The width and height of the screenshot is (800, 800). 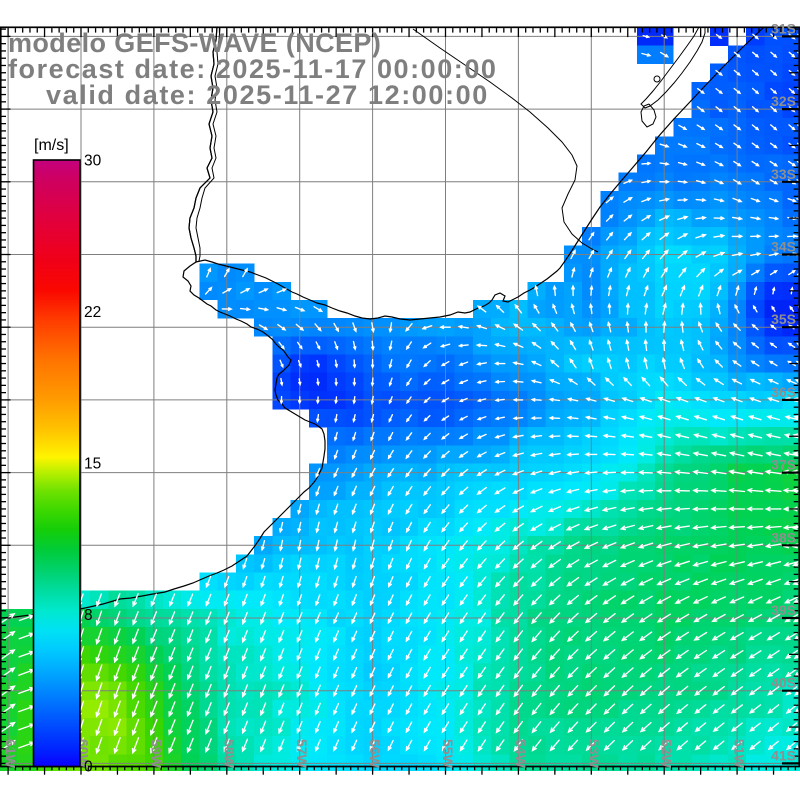 What do you see at coordinates (521, 754) in the screenshot?
I see `svg-text: 54W` at bounding box center [521, 754].